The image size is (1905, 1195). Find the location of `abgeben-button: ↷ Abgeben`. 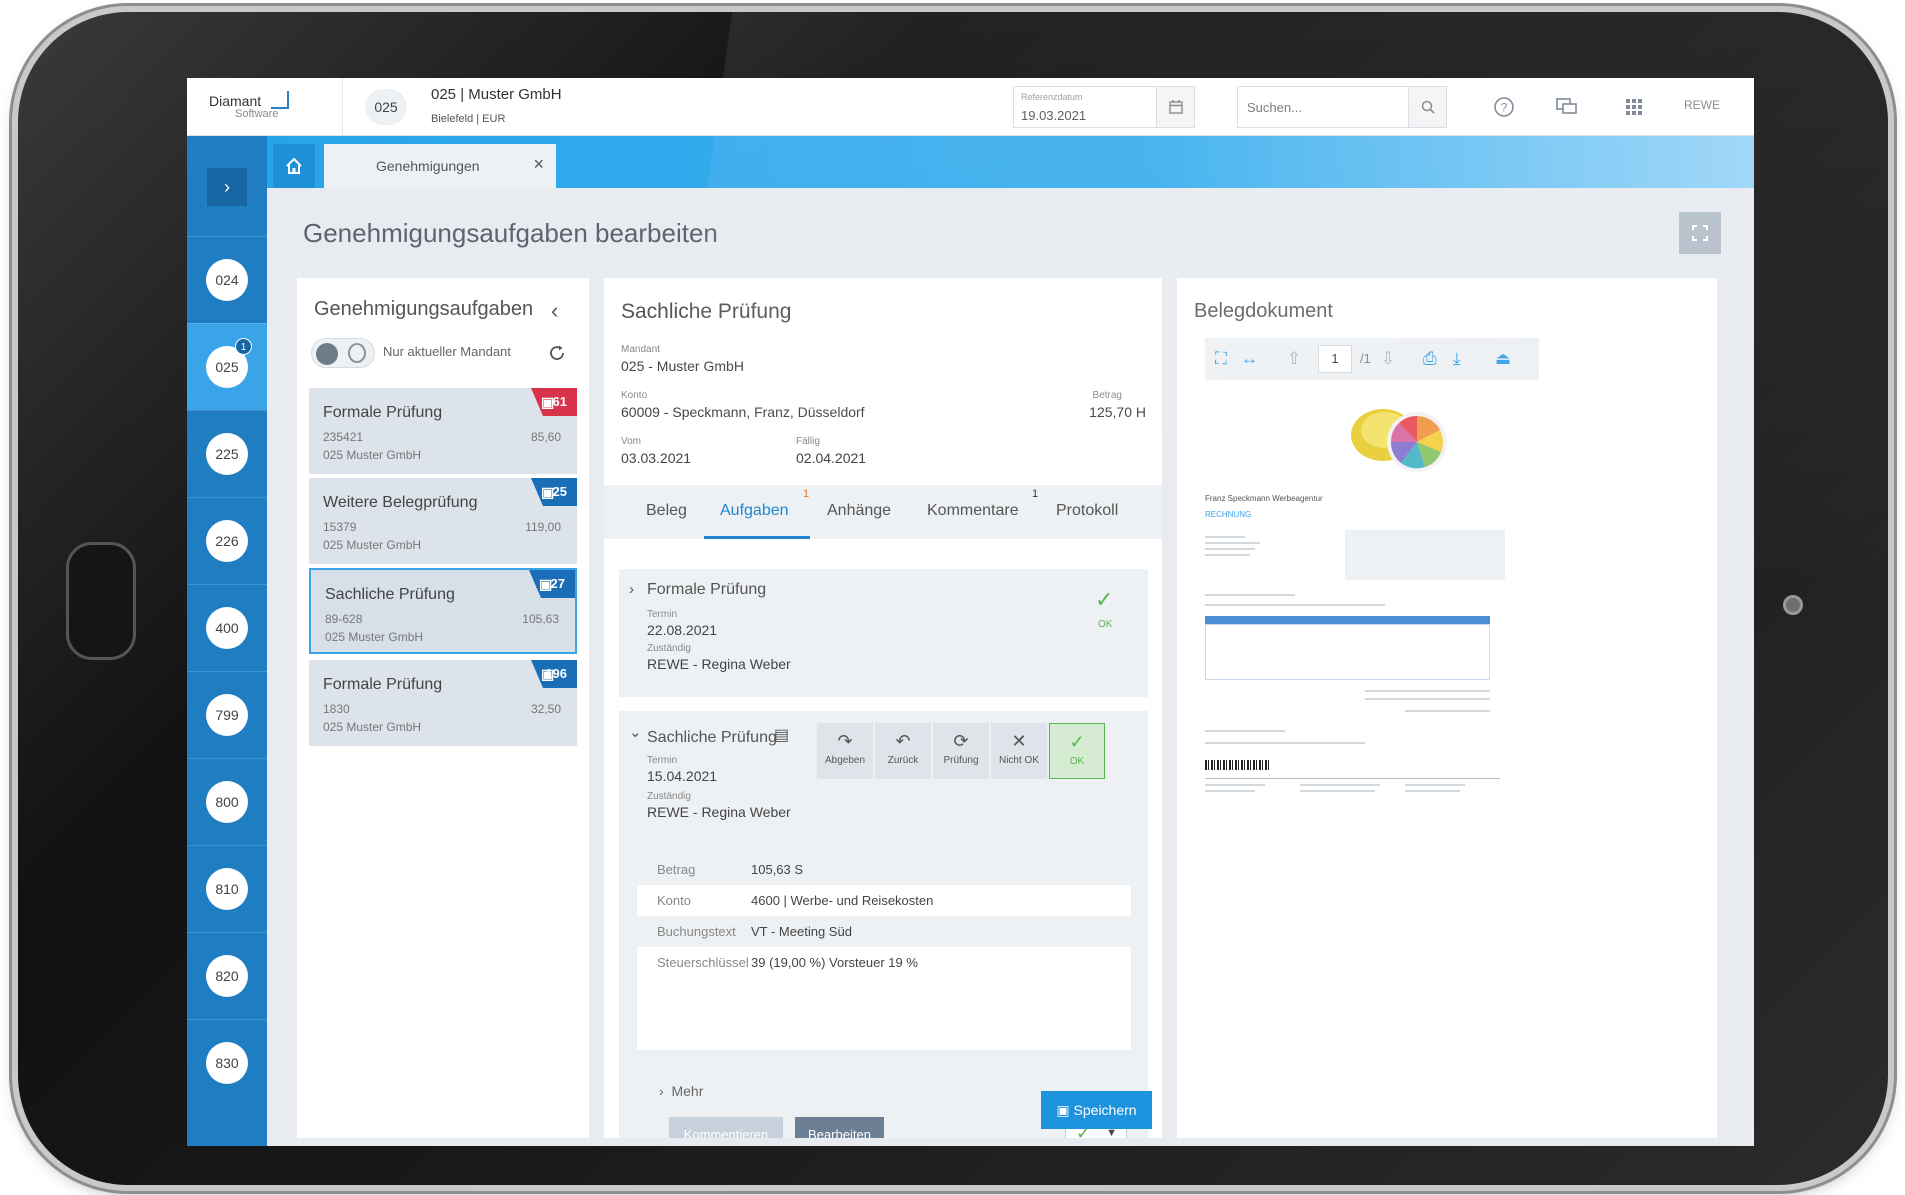

abgeben-button: ↷ Abgeben is located at coordinates (845, 751).